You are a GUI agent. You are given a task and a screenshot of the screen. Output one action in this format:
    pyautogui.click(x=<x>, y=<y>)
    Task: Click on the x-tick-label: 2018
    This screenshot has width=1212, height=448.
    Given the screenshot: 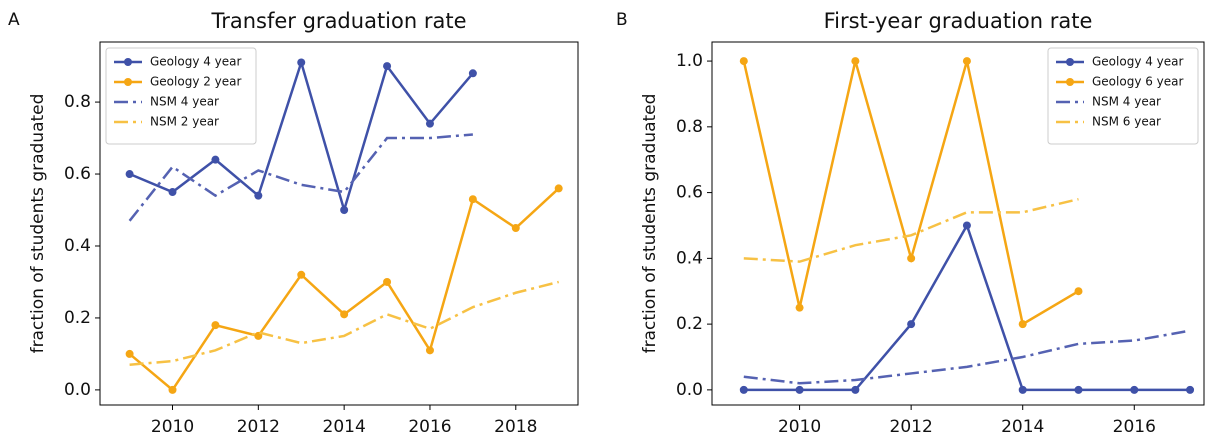 What is the action you would take?
    pyautogui.click(x=515, y=427)
    